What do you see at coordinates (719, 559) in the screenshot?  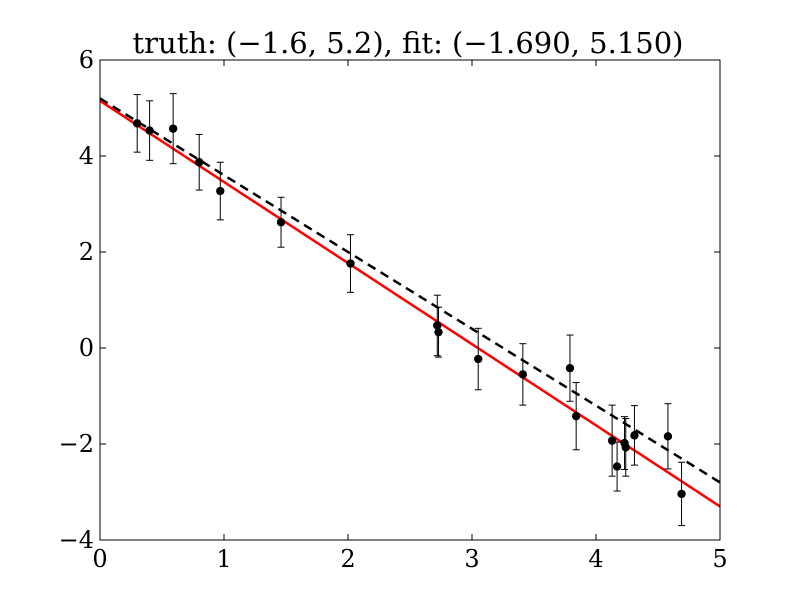 I see `x-tick-label: 5` at bounding box center [719, 559].